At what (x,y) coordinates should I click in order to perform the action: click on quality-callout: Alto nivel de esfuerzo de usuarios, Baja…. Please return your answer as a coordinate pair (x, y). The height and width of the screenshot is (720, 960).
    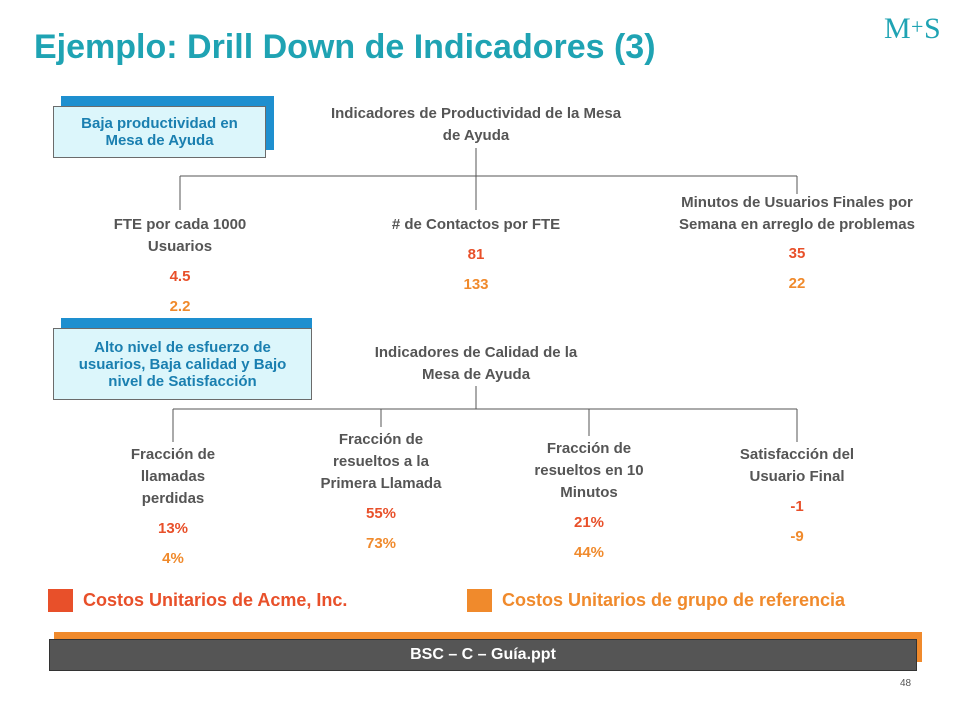
    Looking at the image, I should click on (183, 360).